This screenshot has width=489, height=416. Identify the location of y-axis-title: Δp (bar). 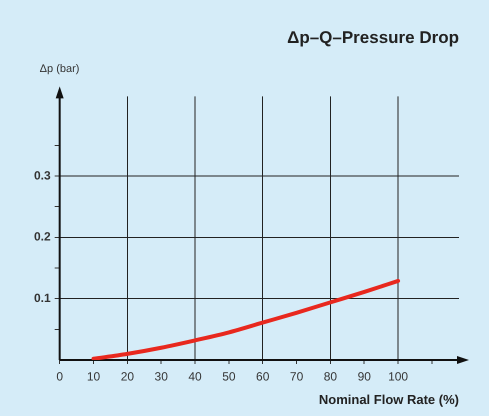
(60, 68).